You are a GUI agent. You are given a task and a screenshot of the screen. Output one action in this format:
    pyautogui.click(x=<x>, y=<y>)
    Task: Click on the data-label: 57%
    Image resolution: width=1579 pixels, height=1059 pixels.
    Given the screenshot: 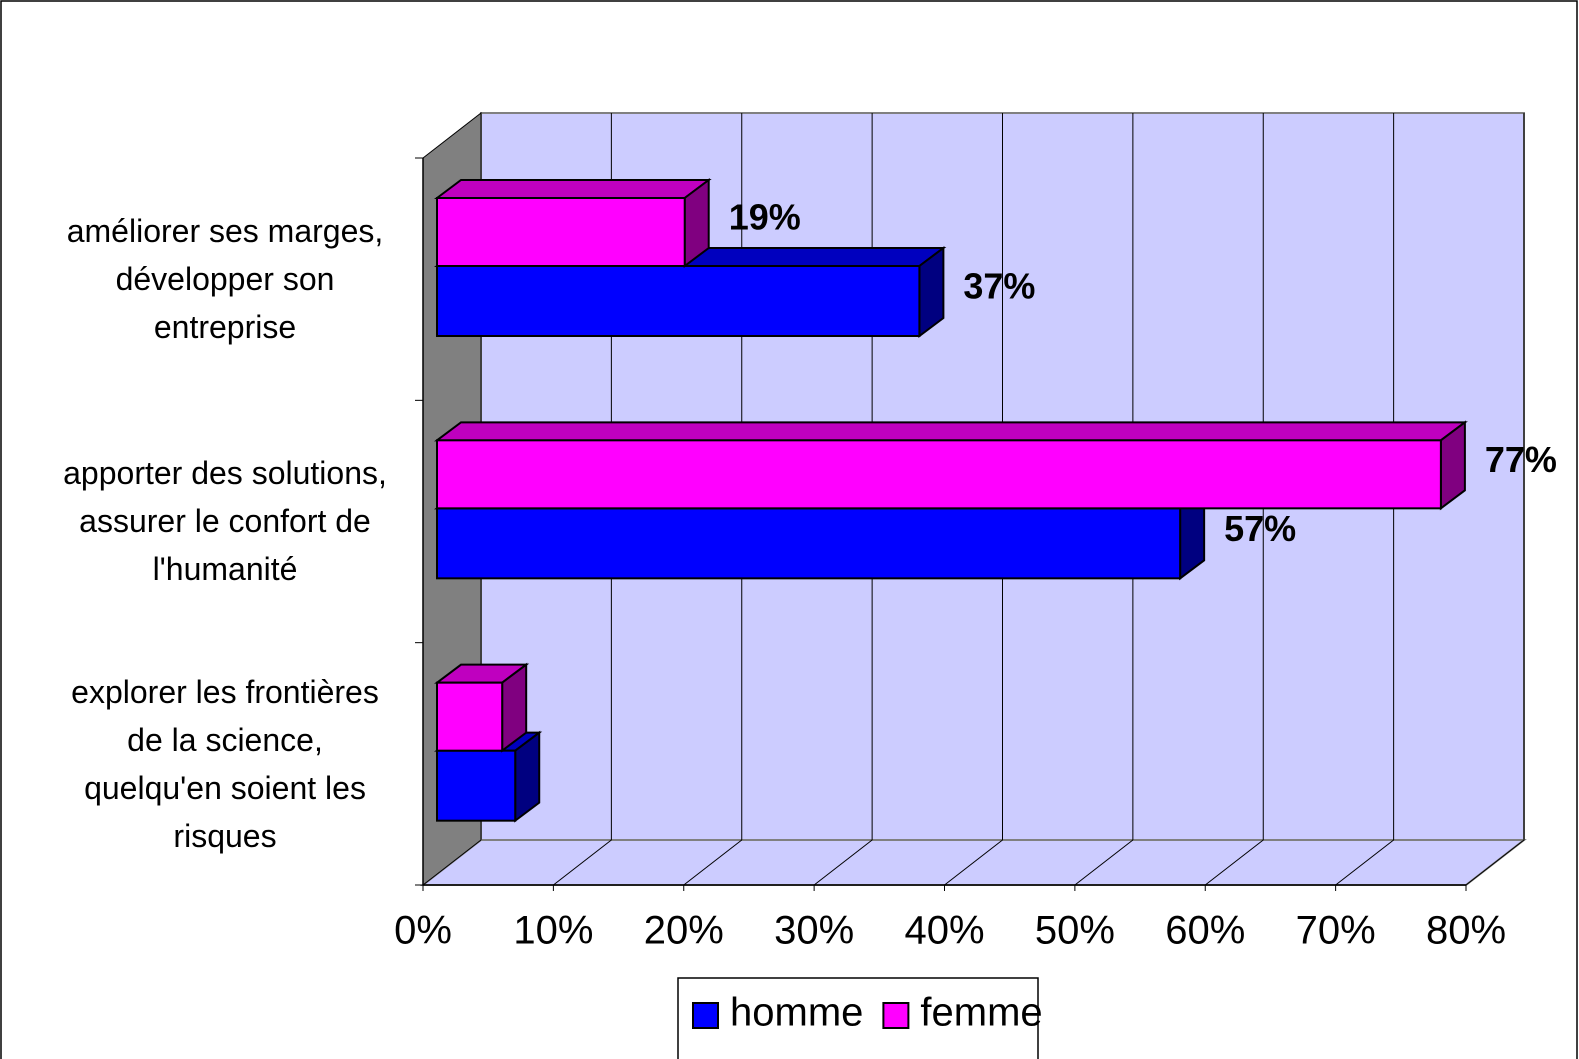 What is the action you would take?
    pyautogui.click(x=1260, y=528)
    